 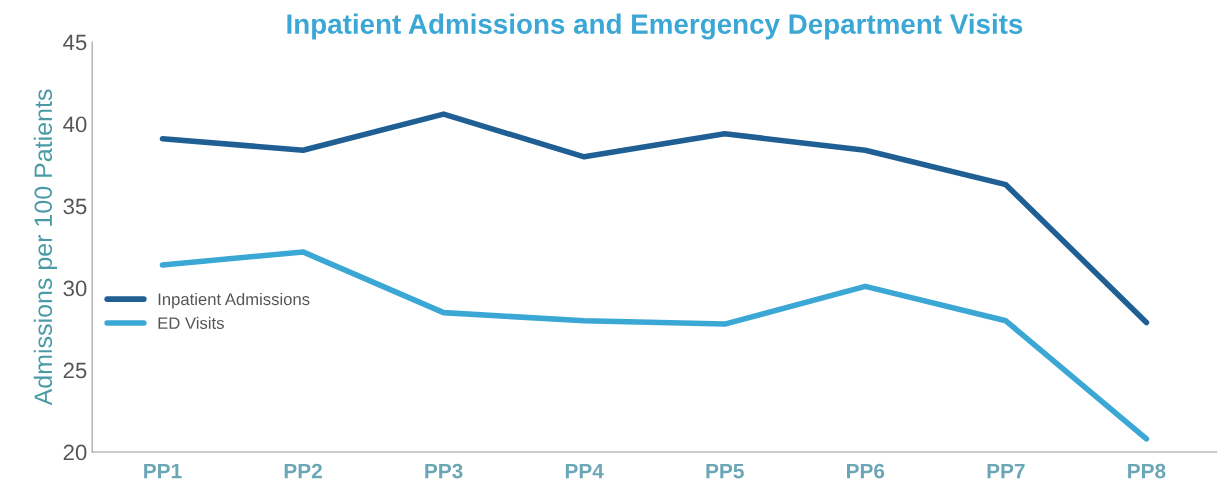 I want to click on y-tick-label: 20, so click(x=75, y=452).